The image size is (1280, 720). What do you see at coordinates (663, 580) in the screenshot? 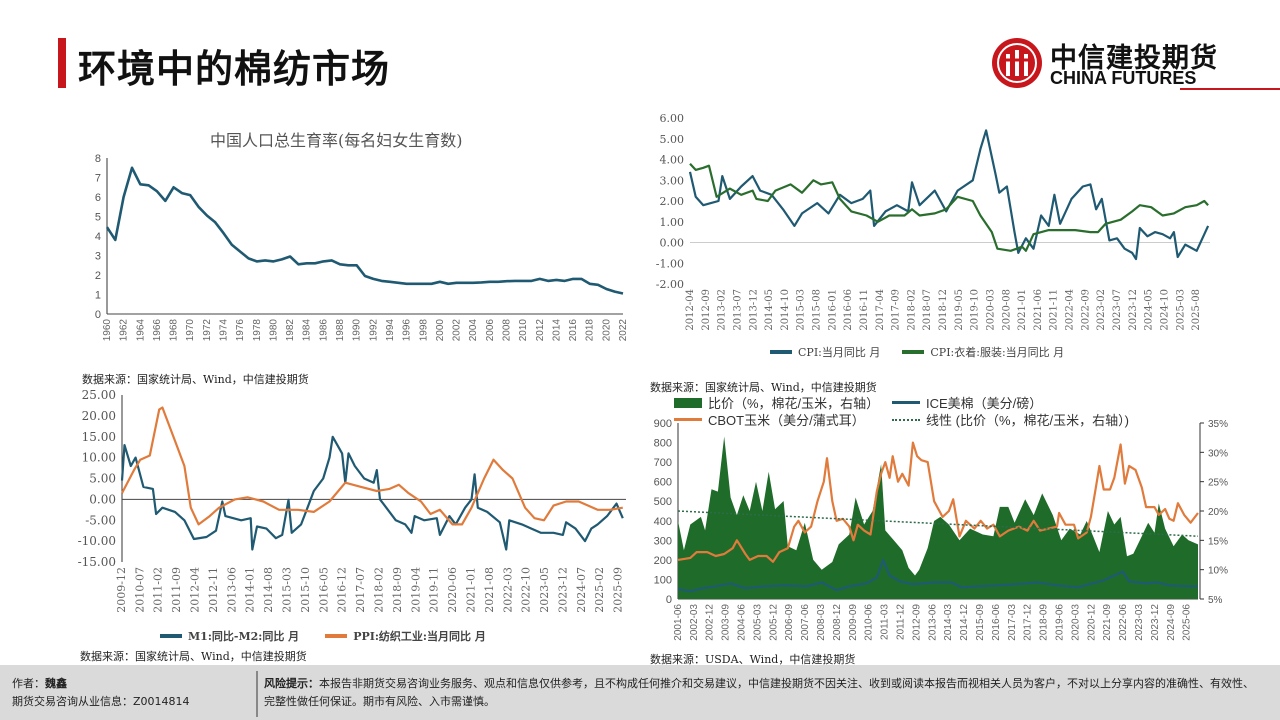
I see `y-tick-label: 100` at bounding box center [663, 580].